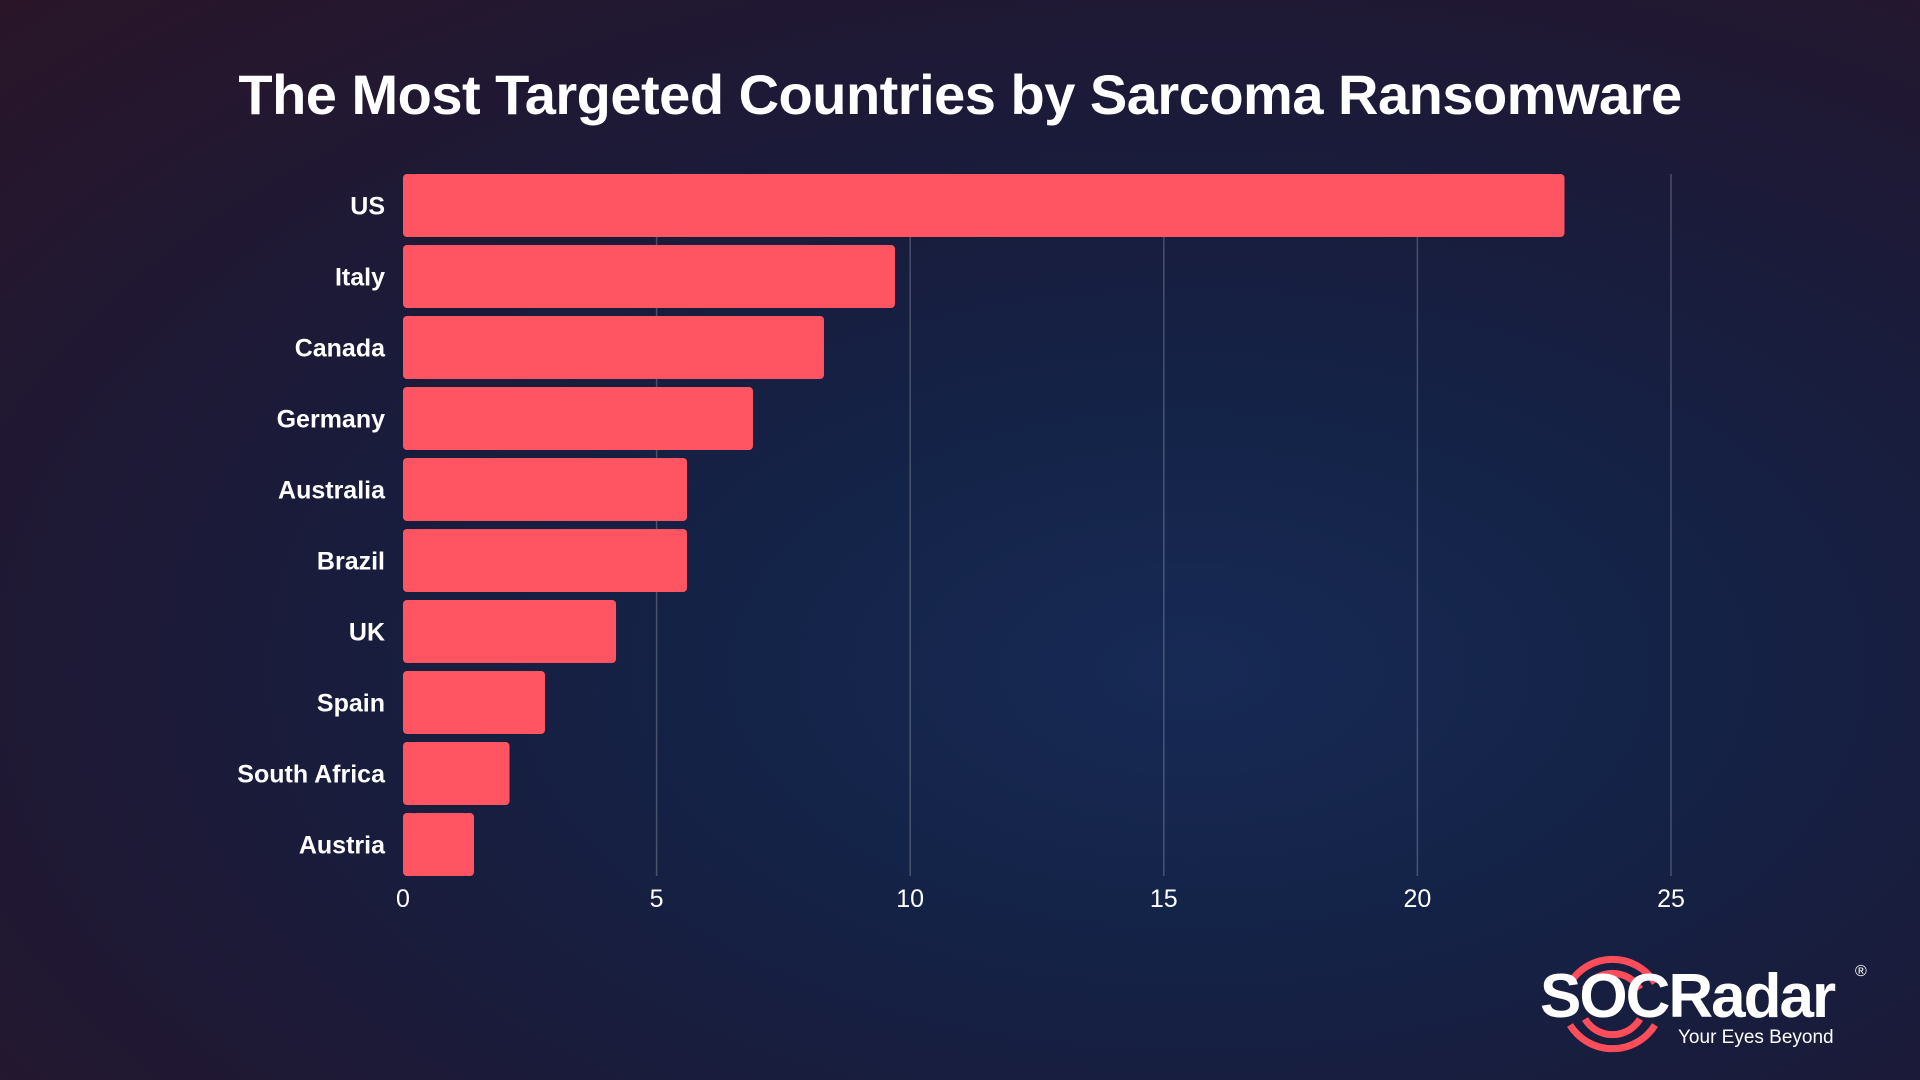  I want to click on bar-germany, so click(578, 418).